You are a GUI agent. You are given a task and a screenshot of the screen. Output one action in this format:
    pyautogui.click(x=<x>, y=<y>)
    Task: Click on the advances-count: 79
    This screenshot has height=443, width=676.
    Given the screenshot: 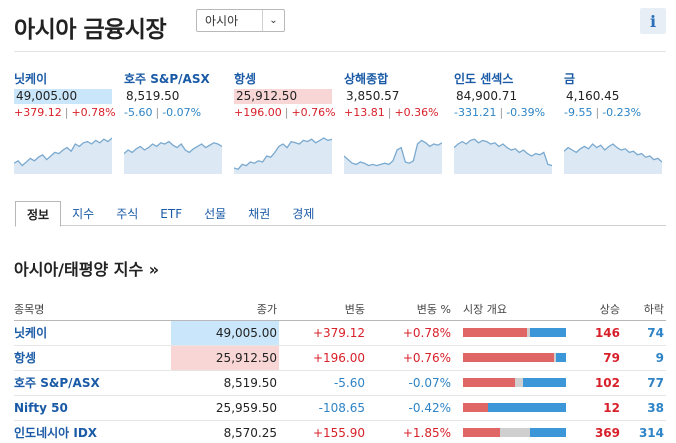 What is the action you would take?
    pyautogui.click(x=595, y=358)
    